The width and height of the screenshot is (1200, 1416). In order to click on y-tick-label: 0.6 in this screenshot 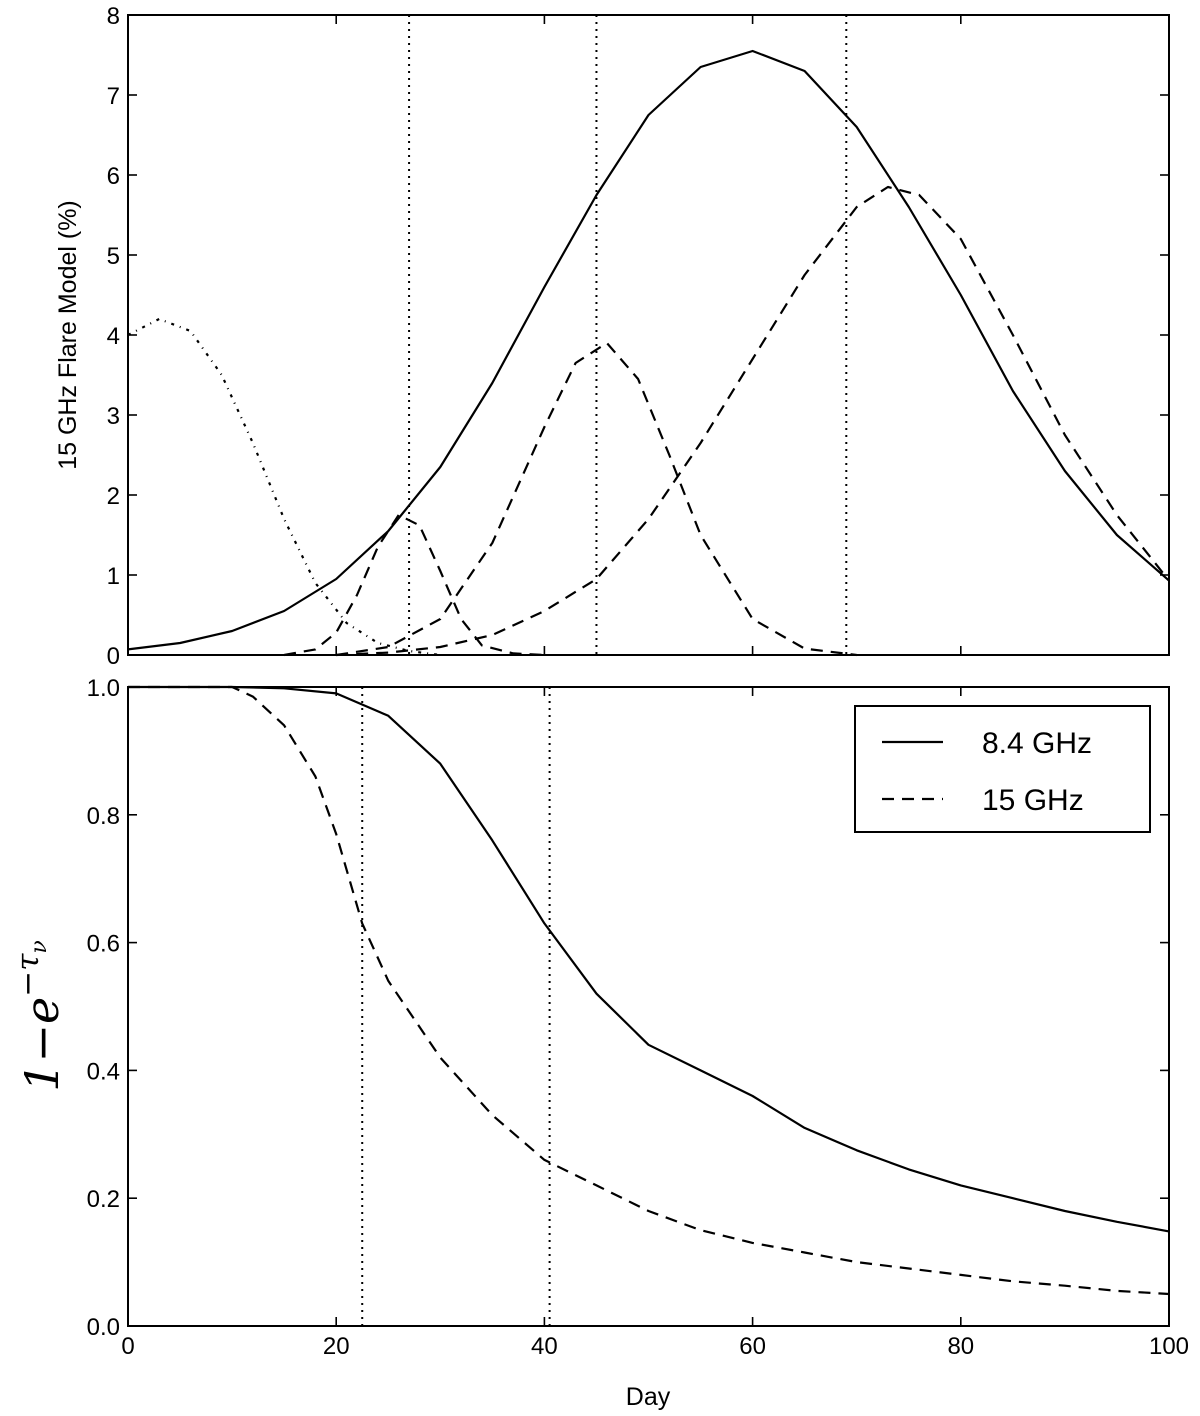, I will do `click(103, 944)`.